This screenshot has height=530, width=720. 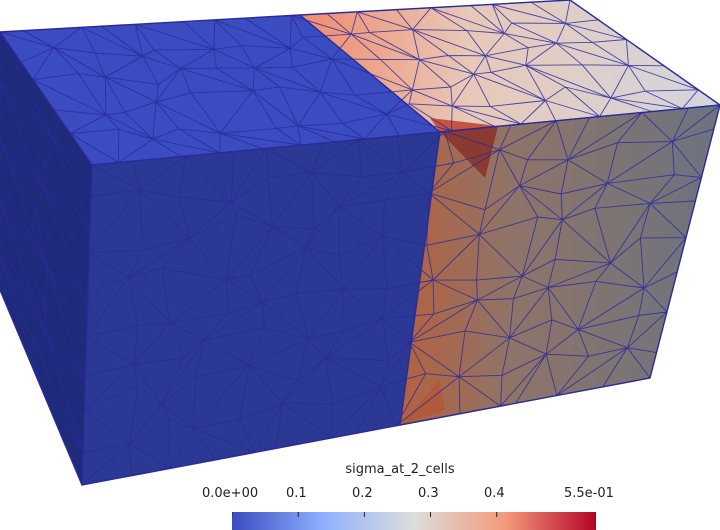 I want to click on colorbar-tick-label: 0.1, so click(x=296, y=493).